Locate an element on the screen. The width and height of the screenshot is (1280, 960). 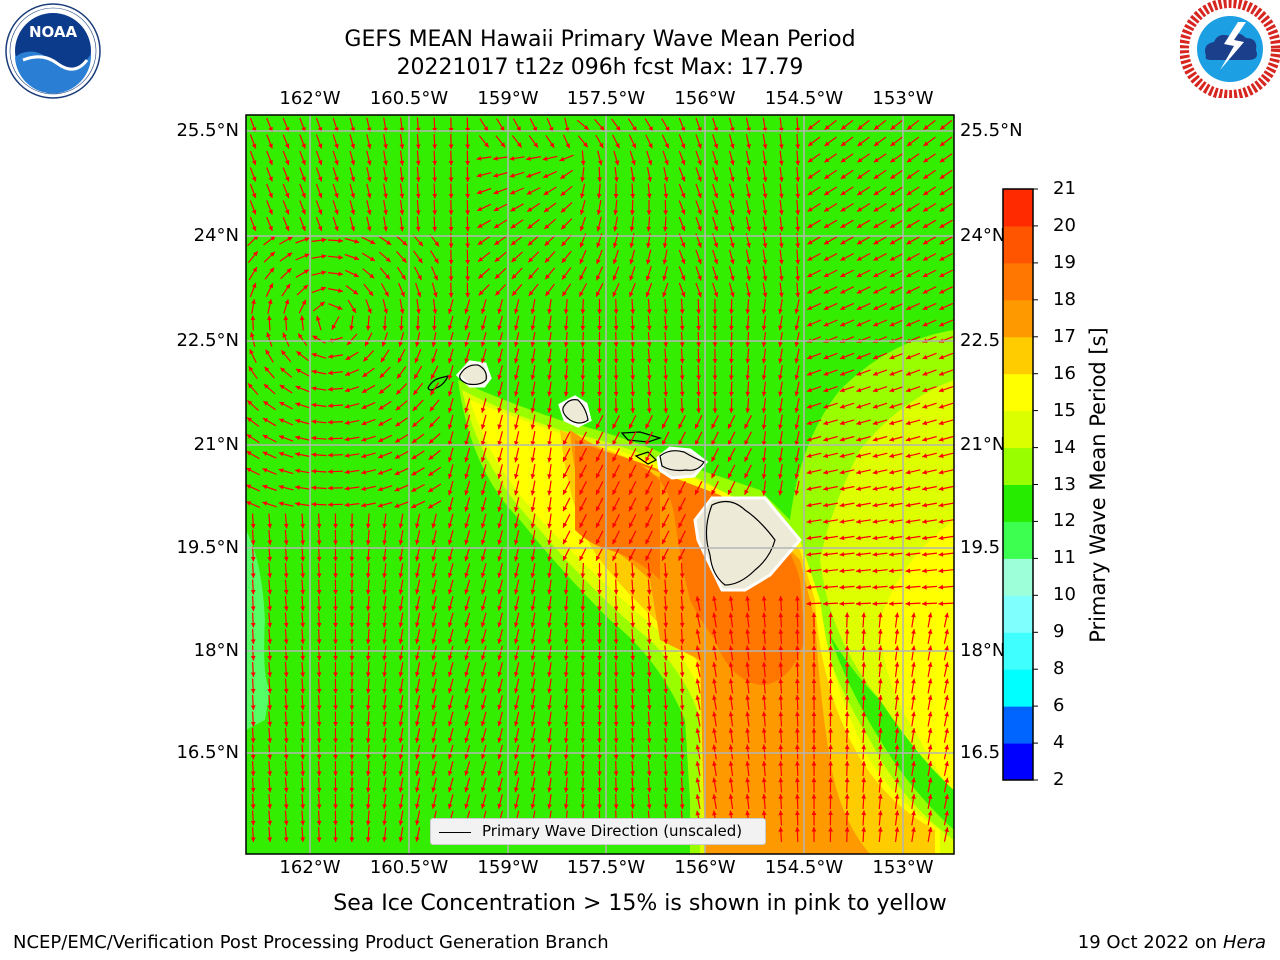
colorbar-tick-label: 16 is located at coordinates (1064, 373).